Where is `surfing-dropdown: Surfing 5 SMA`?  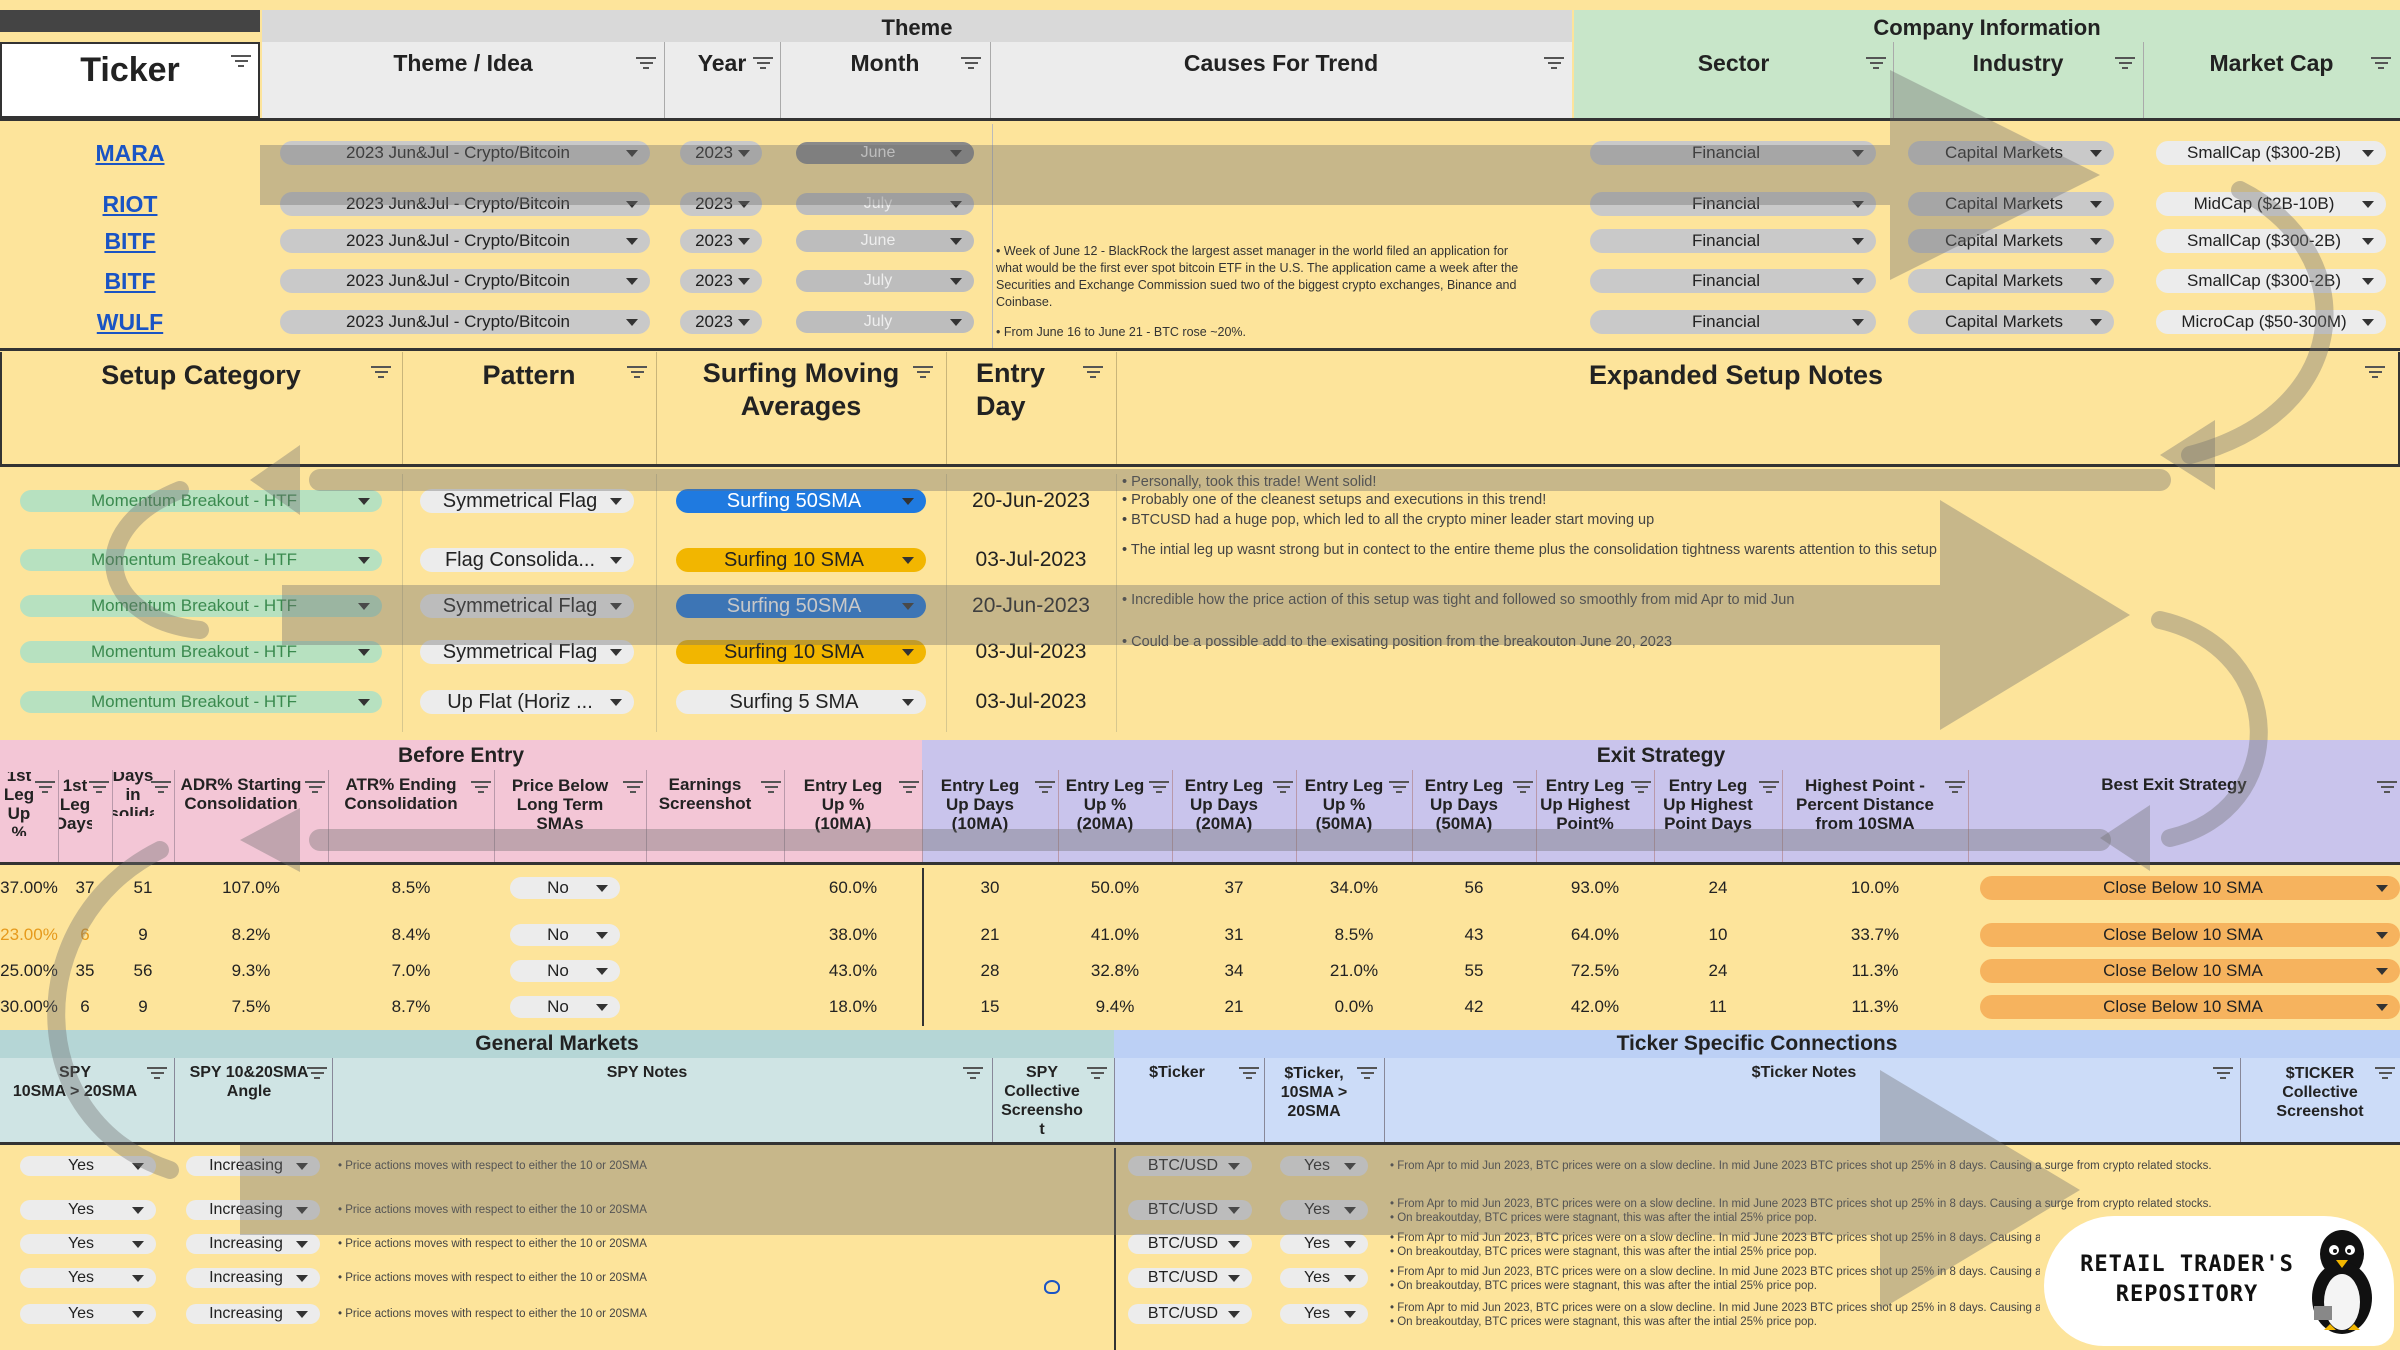
surfing-dropdown: Surfing 5 SMA is located at coordinates (801, 702).